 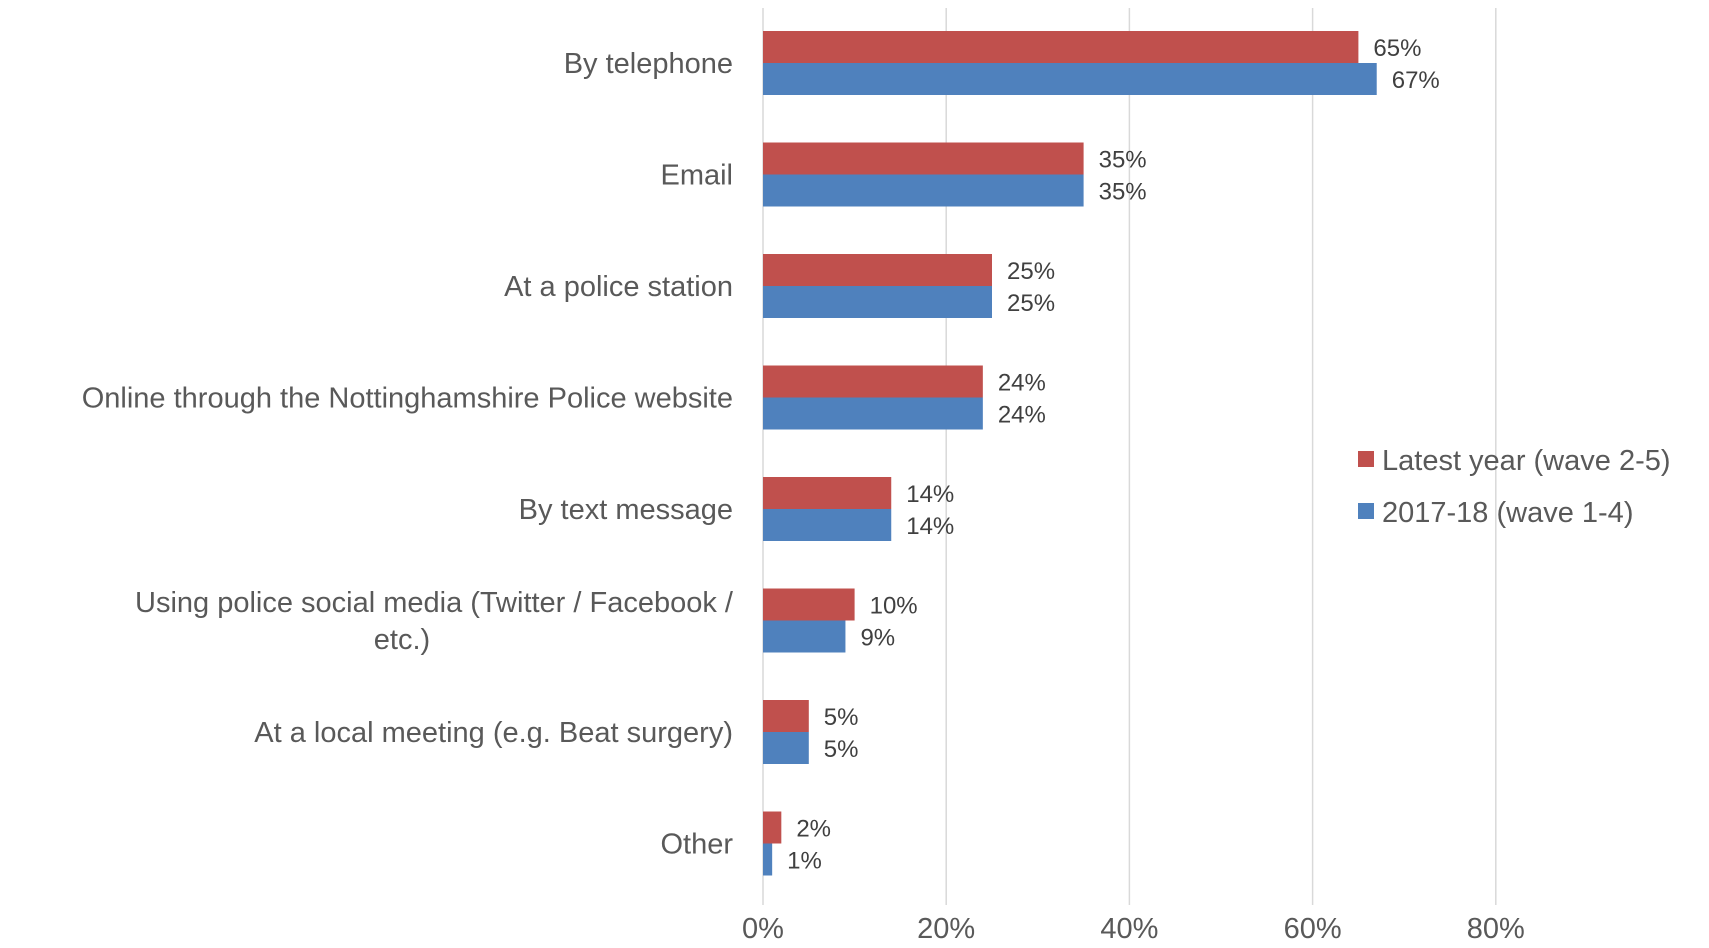 I want to click on x-tick-label: 0%, so click(x=763, y=929).